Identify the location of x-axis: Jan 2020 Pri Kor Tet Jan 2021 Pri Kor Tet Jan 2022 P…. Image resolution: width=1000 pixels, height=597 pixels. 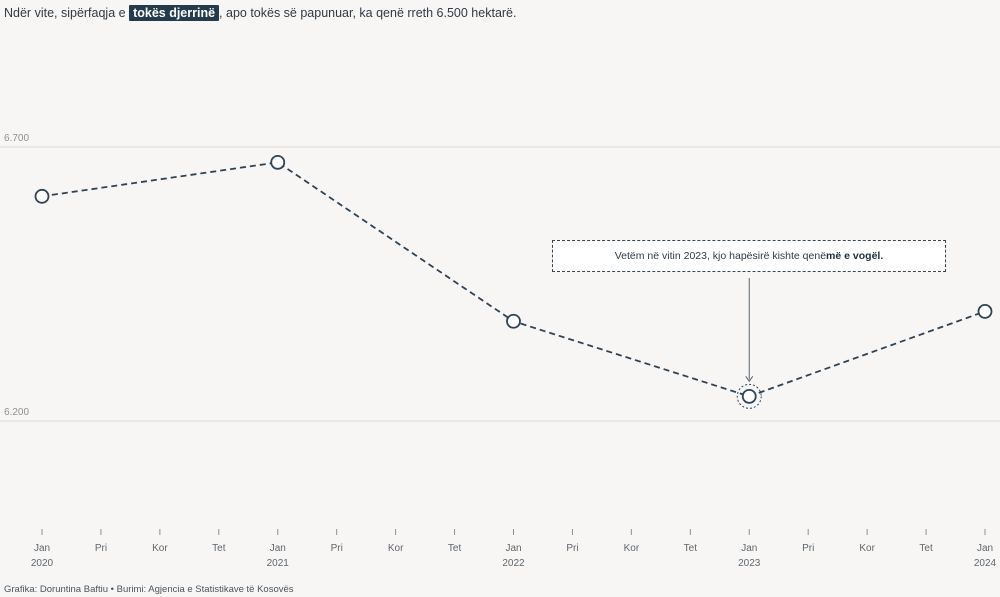
(514, 549).